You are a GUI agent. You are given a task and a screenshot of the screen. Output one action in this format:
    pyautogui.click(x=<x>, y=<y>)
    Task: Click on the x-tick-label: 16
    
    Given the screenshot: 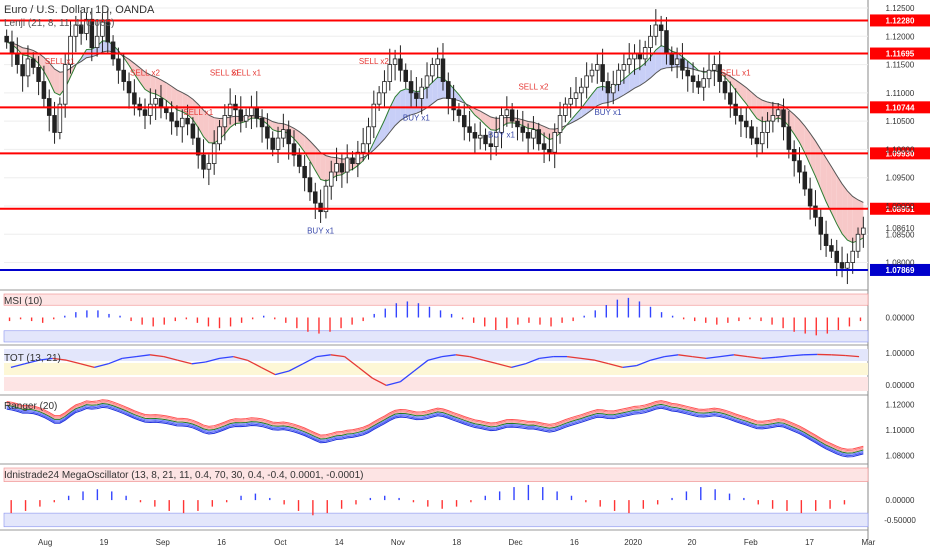 What is the action you would take?
    pyautogui.click(x=221, y=542)
    